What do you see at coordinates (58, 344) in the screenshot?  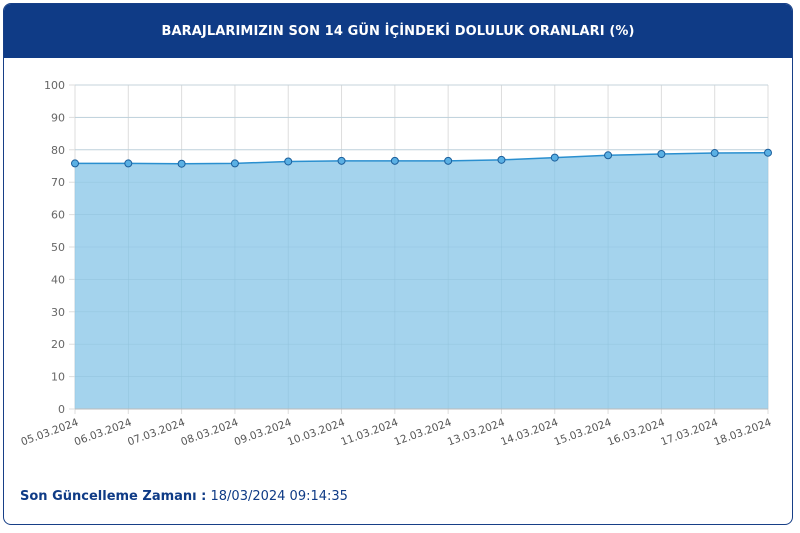 I see `y-tick-label: 20` at bounding box center [58, 344].